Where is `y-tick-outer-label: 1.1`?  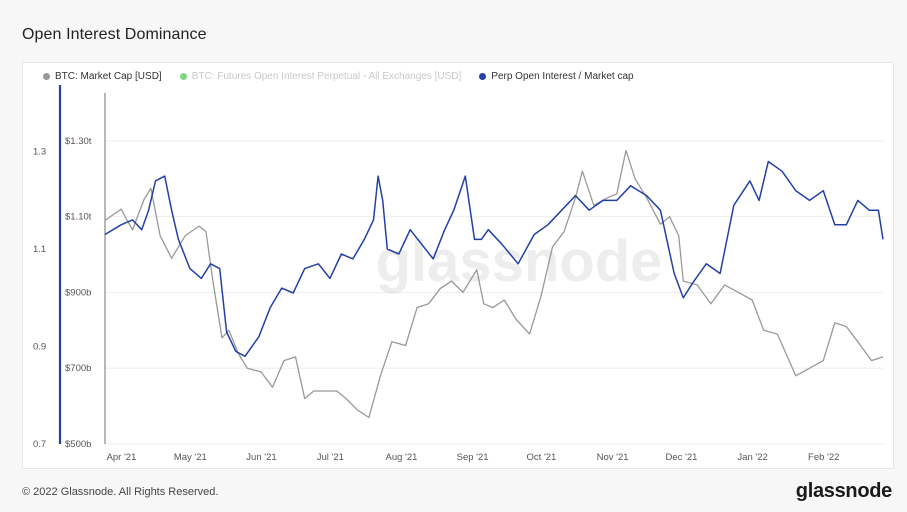
y-tick-outer-label: 1.1 is located at coordinates (39, 249).